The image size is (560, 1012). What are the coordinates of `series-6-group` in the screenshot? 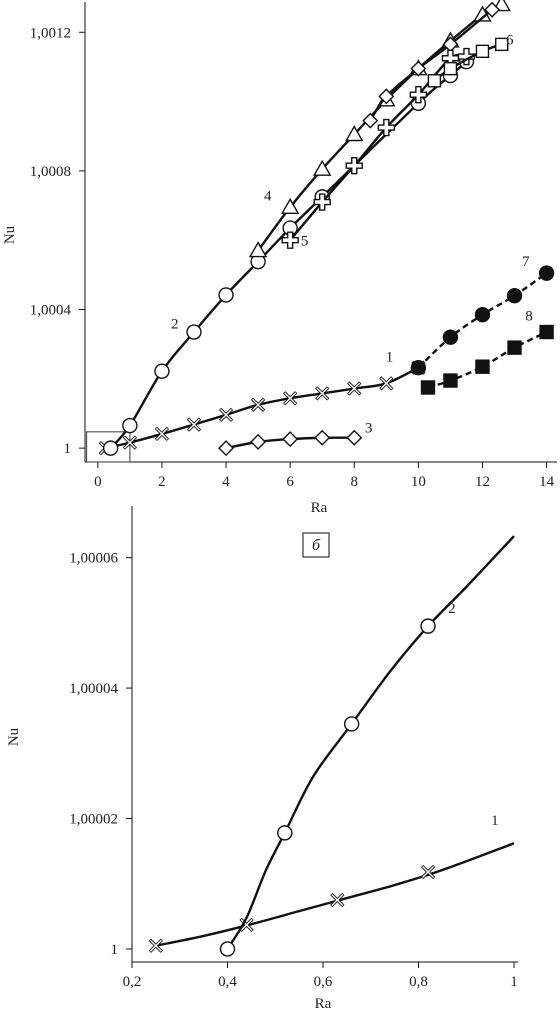 It's located at (468, 62).